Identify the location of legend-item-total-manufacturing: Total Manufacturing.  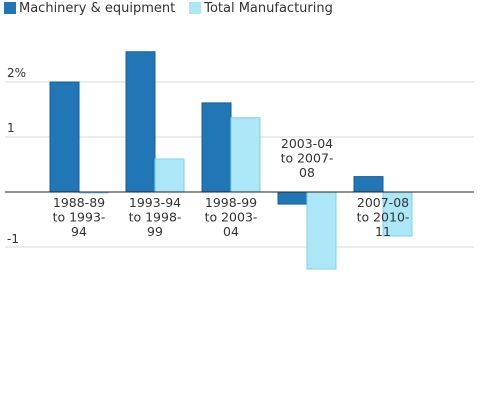
(261, 8).